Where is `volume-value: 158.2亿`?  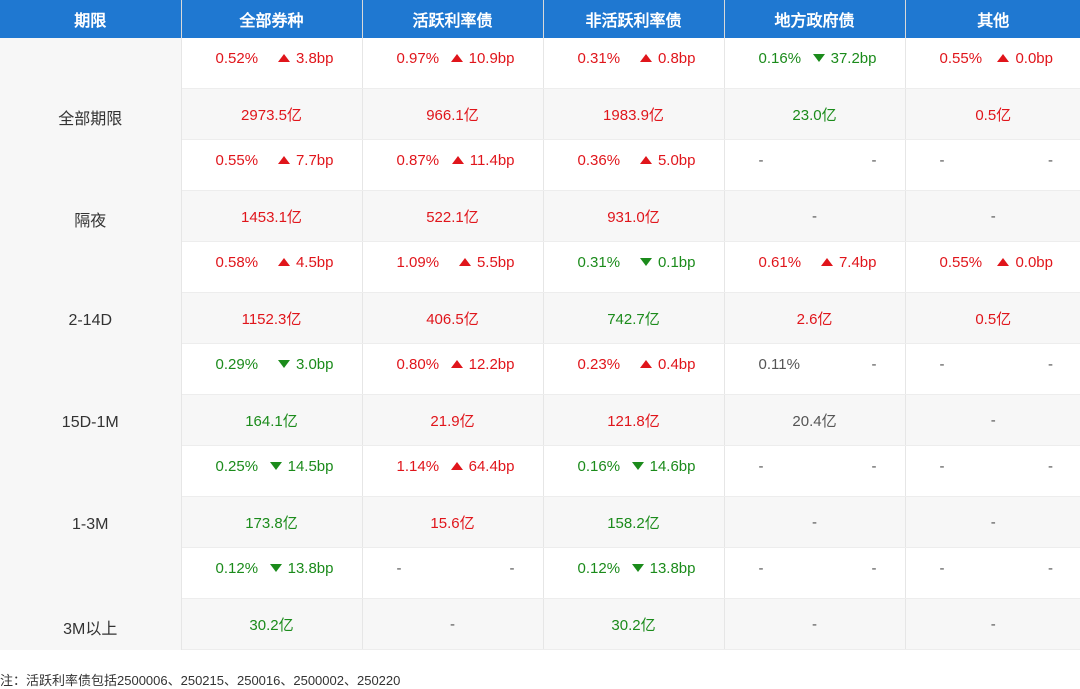 volume-value: 158.2亿 is located at coordinates (633, 523).